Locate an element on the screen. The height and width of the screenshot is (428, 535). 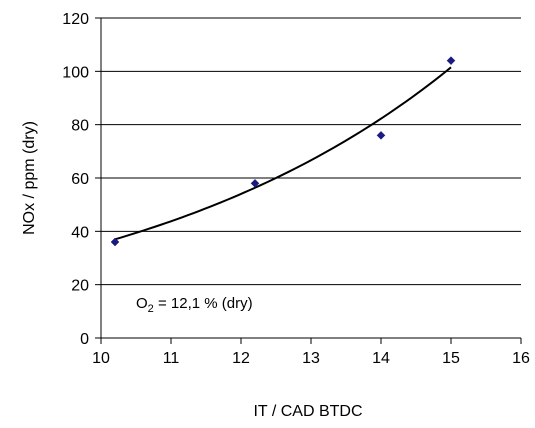
x-tick-labels: 10 11 12 13 14 15 16 is located at coordinates (311, 358).